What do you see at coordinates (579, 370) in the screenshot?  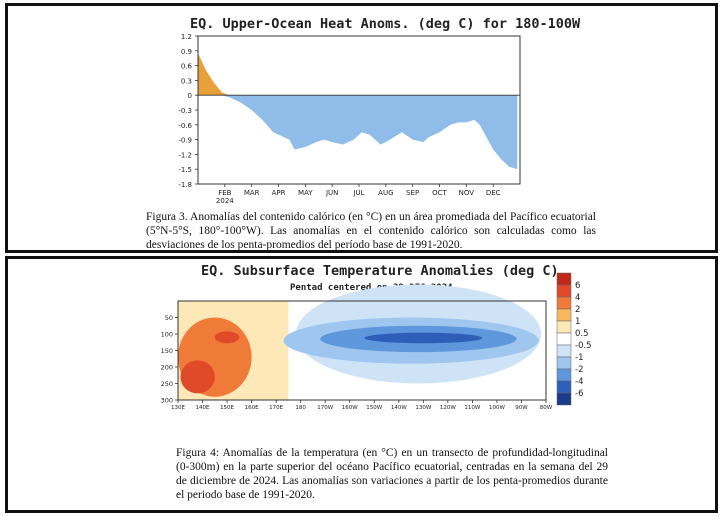 I see `colorbar-label: -2` at bounding box center [579, 370].